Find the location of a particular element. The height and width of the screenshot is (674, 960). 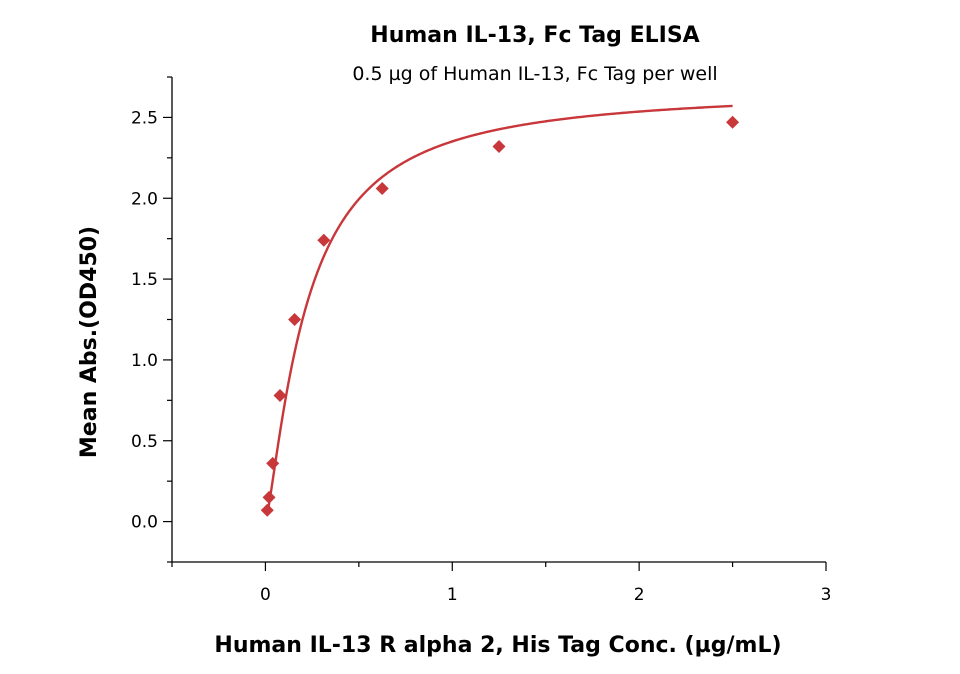

y-tick-label: 2.5 is located at coordinates (144, 118).